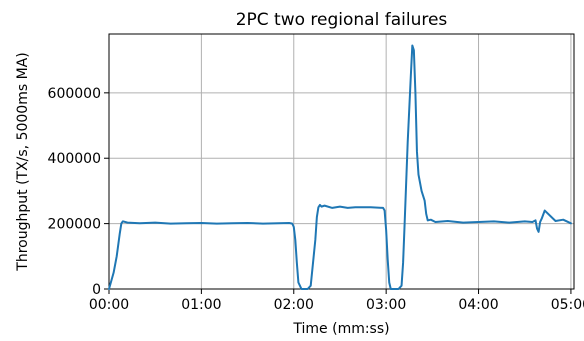 This screenshot has height=341, width=584. I want to click on y-tick-label: 200000, so click(74, 225).